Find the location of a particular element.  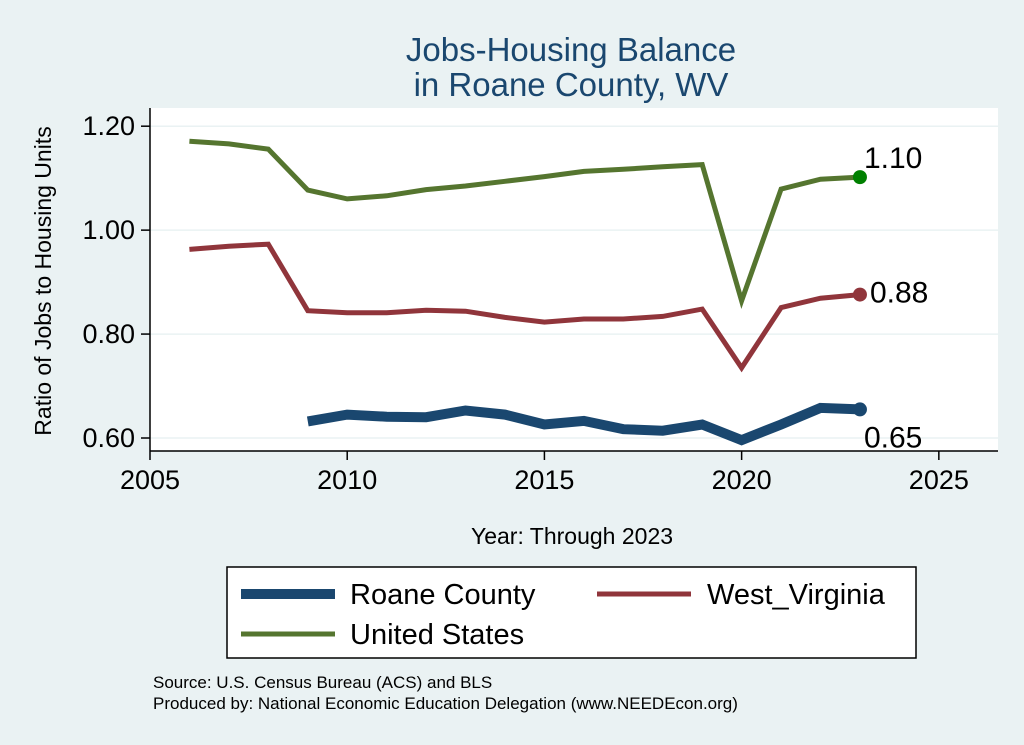

end-point-united-states is located at coordinates (859, 177).